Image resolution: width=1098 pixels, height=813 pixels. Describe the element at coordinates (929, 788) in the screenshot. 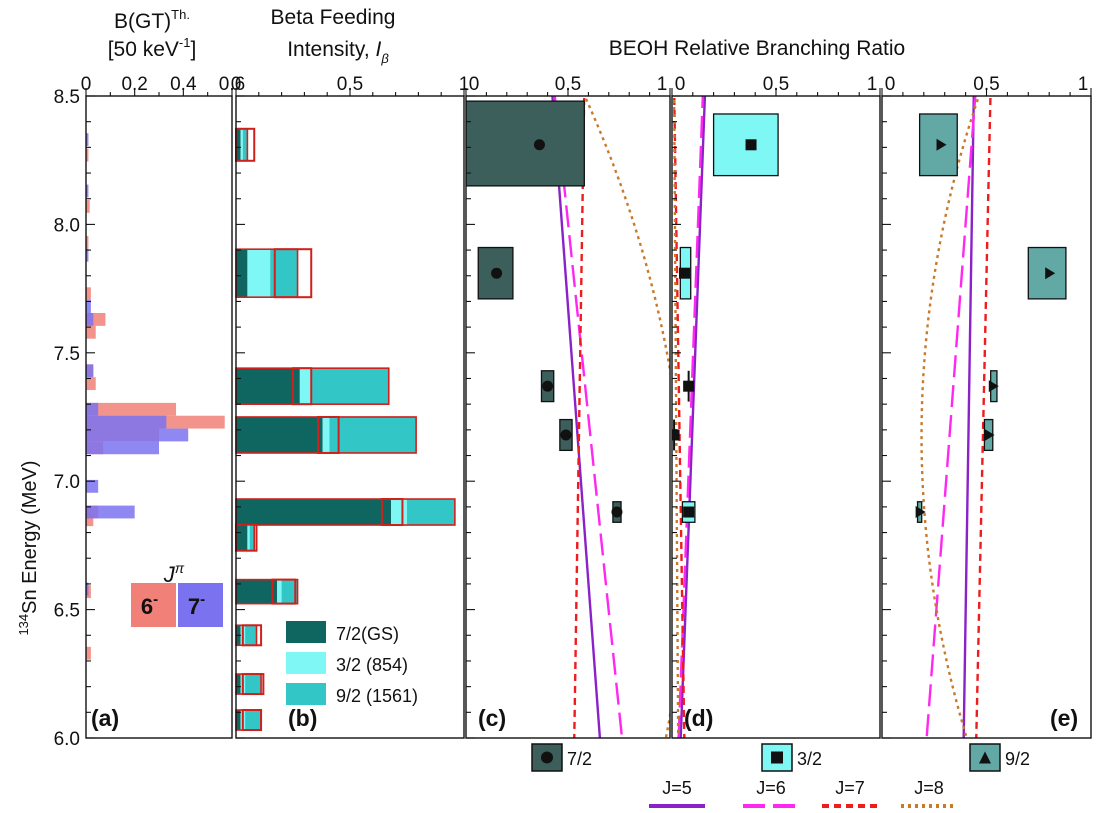

I see `curve-legend-label: J=8` at that location.